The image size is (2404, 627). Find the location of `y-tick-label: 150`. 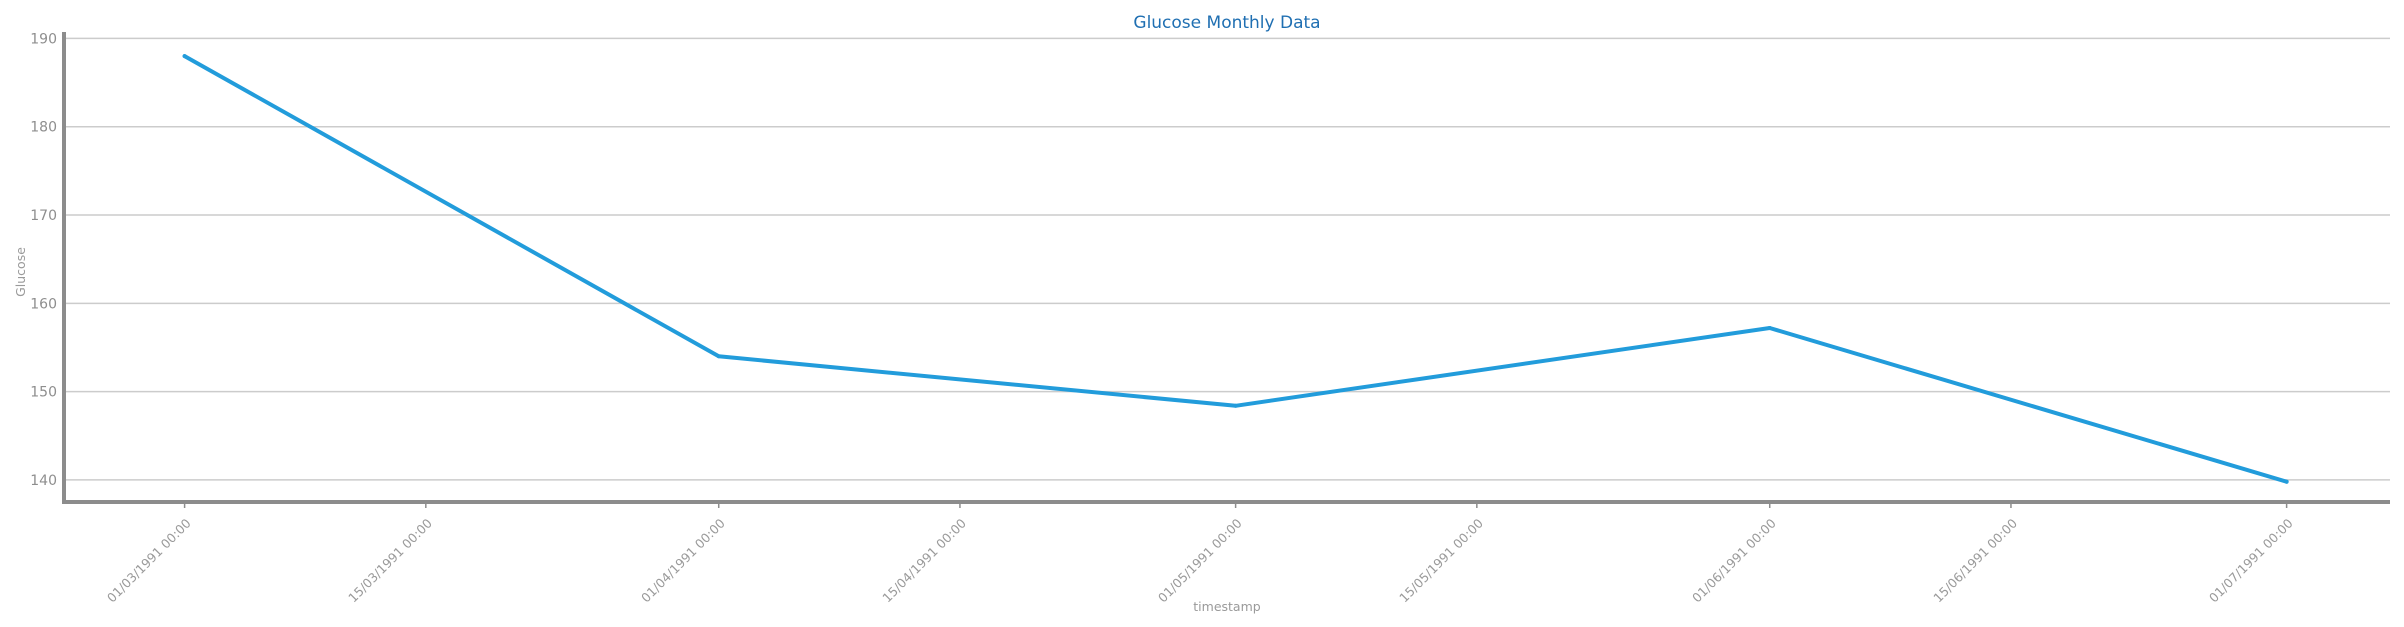

y-tick-label: 150 is located at coordinates (43, 393).